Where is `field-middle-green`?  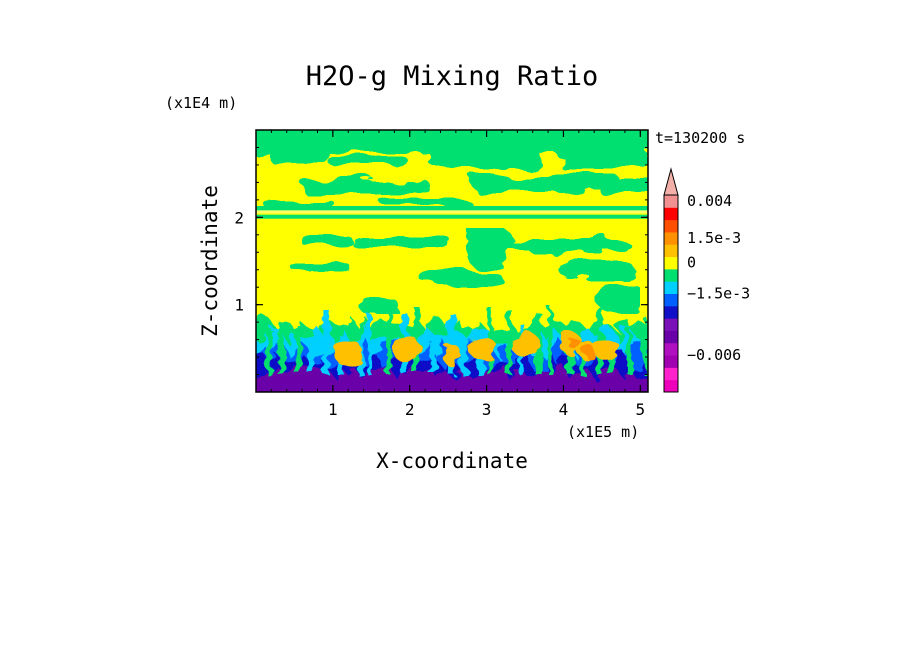
field-middle-green is located at coordinates (465, 271).